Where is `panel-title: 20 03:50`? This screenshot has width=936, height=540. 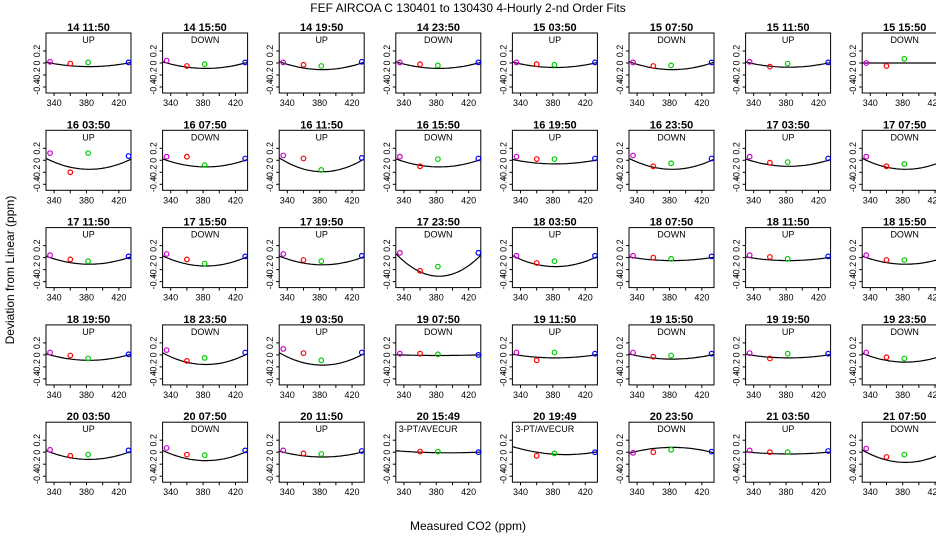 panel-title: 20 03:50 is located at coordinates (88, 417).